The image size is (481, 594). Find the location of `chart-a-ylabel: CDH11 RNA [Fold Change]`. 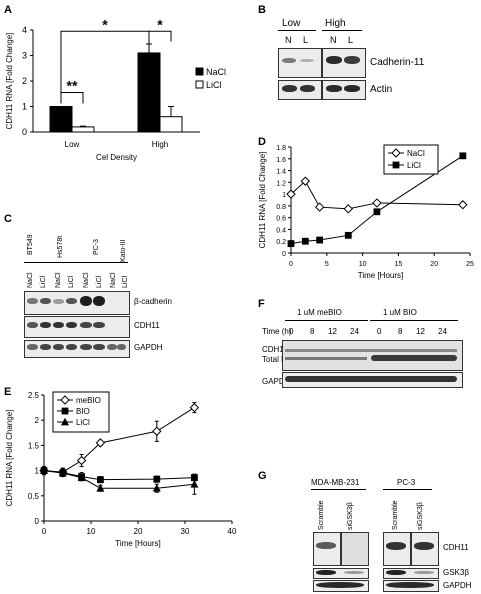

chart-a-ylabel: CDH11 RNA [Fold Change] is located at coordinates (9, 81).